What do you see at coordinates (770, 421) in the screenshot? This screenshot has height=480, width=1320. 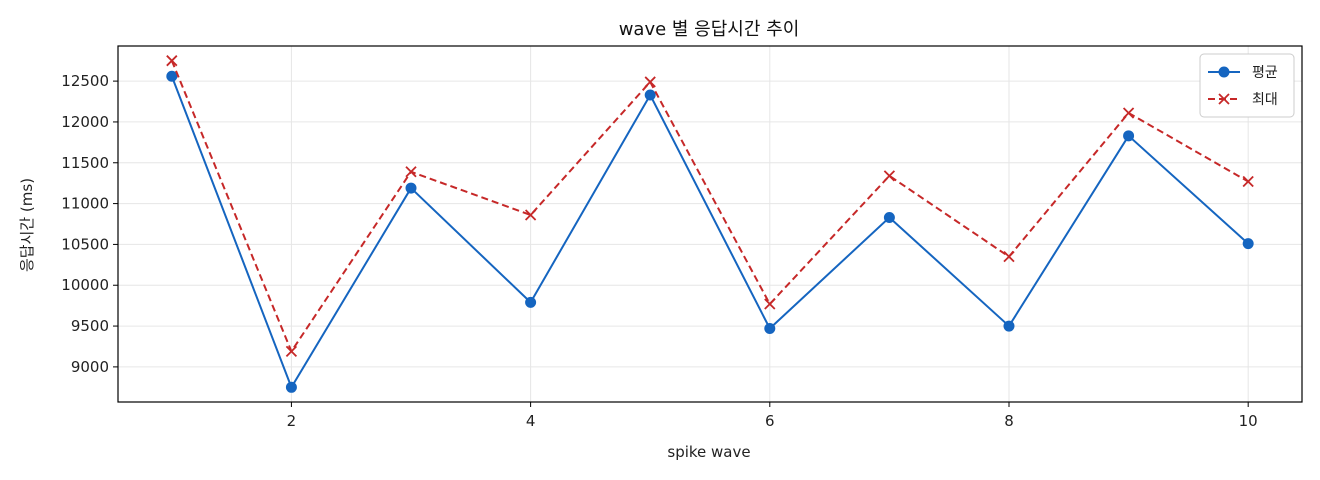 I see `x-tick-label: 6` at bounding box center [770, 421].